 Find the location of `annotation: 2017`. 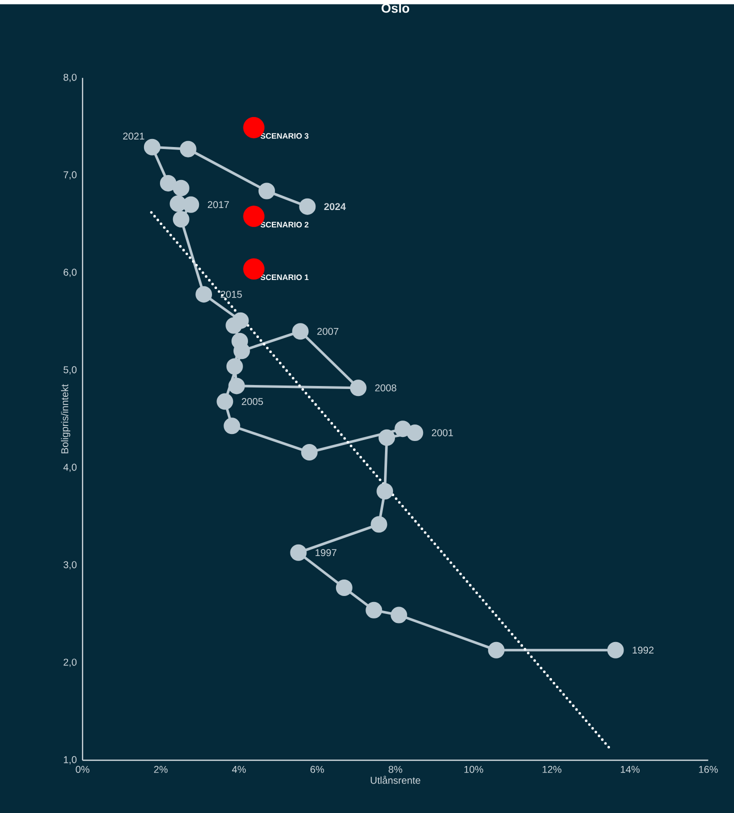

annotation: 2017 is located at coordinates (218, 204).